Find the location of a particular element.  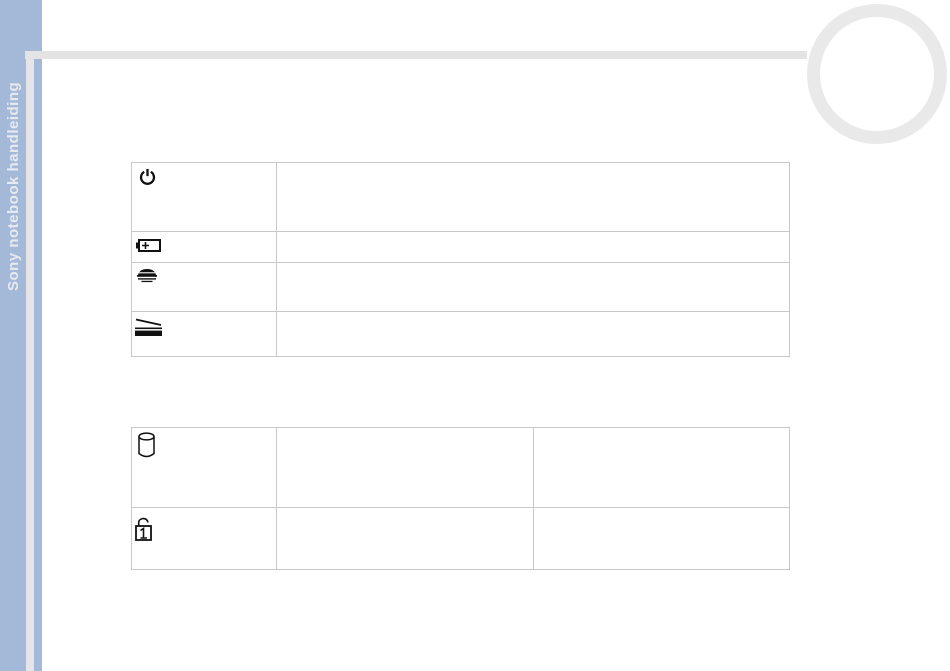

disc-dome-icon is located at coordinates (206, 275).